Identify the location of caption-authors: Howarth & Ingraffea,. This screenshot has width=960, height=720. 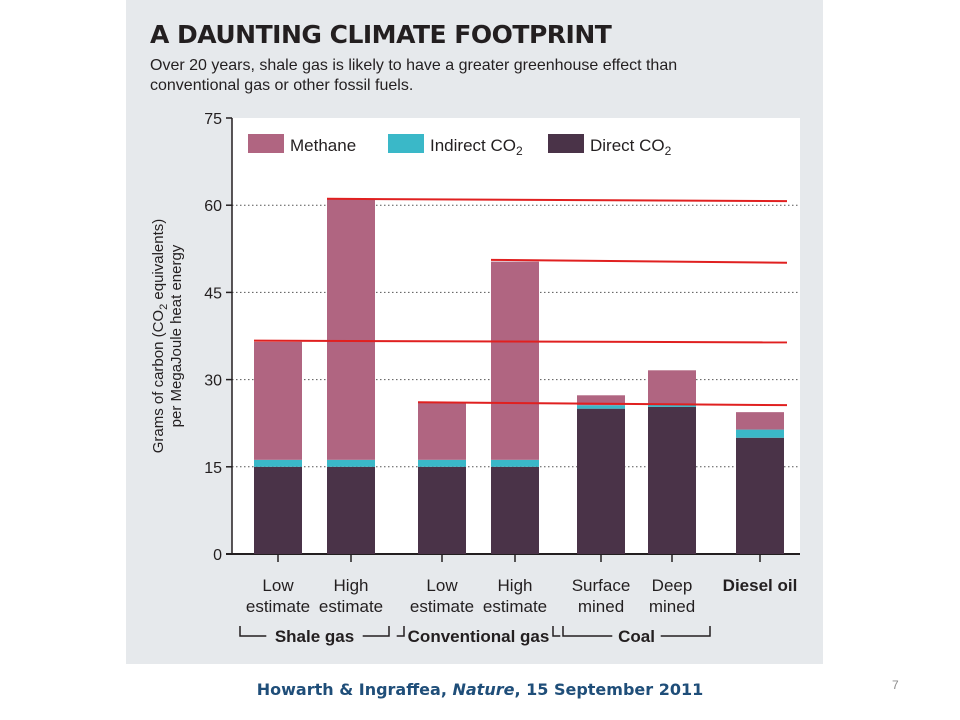
(354, 689).